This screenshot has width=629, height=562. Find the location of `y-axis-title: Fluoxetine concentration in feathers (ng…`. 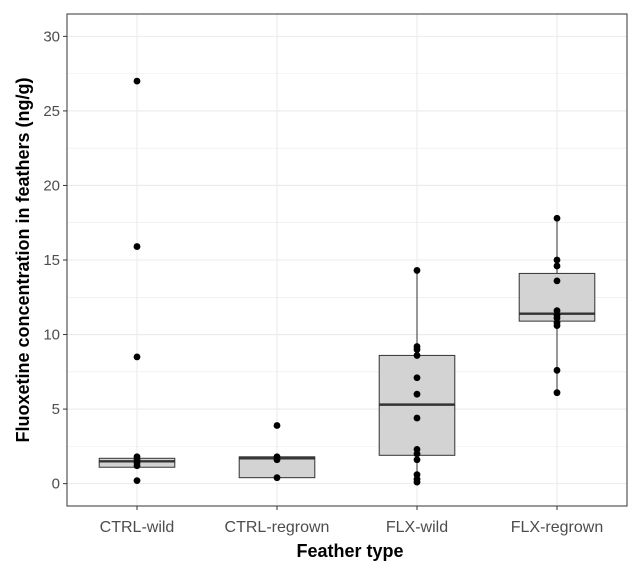

y-axis-title: Fluoxetine concentration in feathers (ng… is located at coordinates (23, 259).